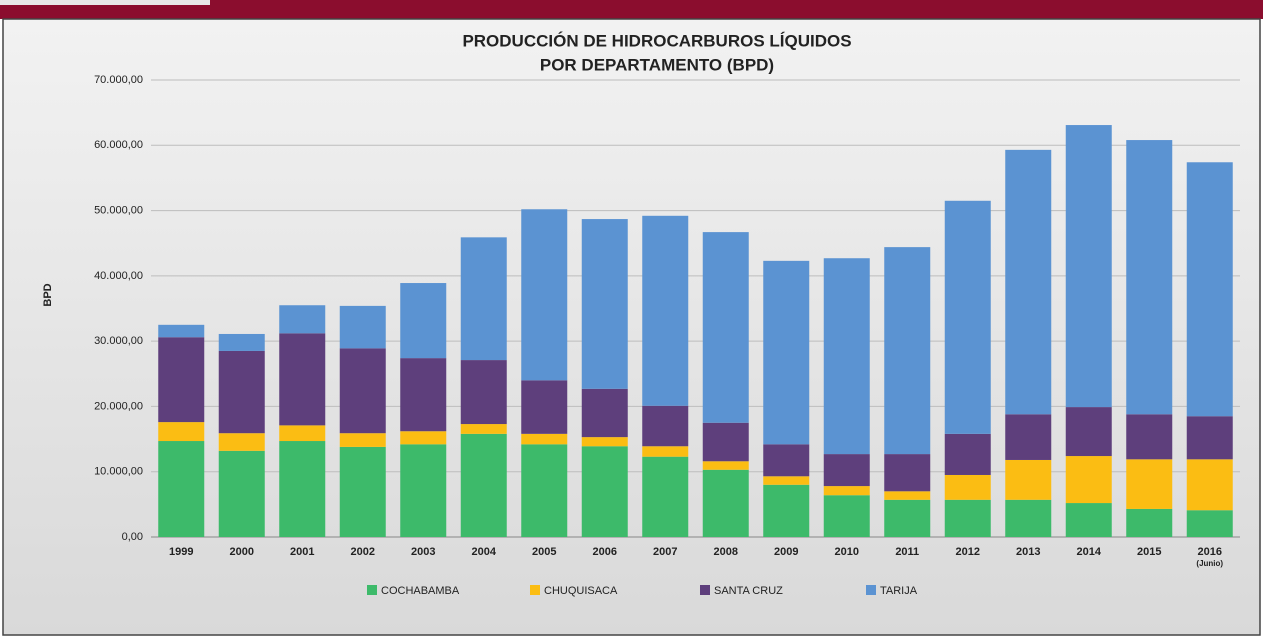  Describe the element at coordinates (181, 552) in the screenshot. I see `x-tick-label: 1999` at that location.